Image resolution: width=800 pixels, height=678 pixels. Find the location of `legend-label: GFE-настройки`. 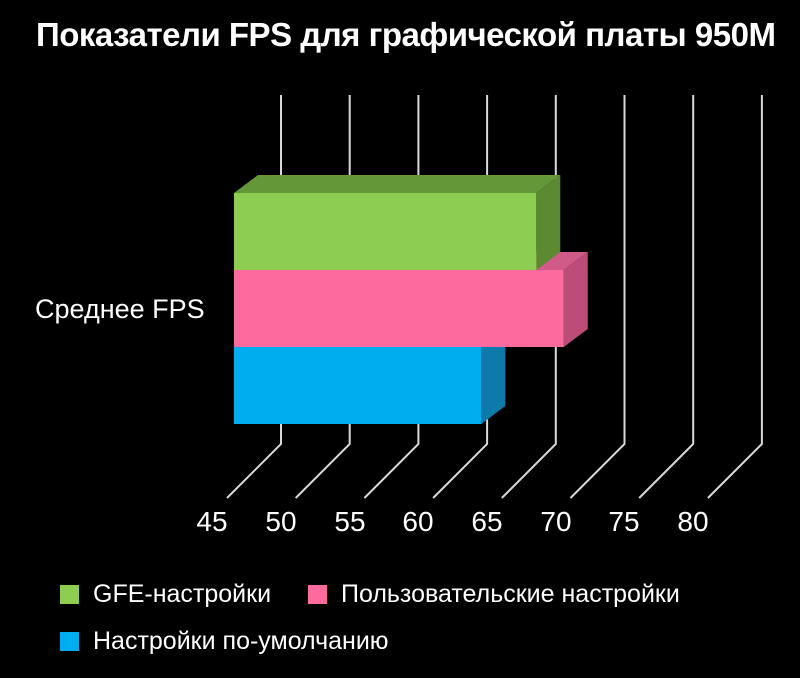

legend-label: GFE-настройки is located at coordinates (182, 593).